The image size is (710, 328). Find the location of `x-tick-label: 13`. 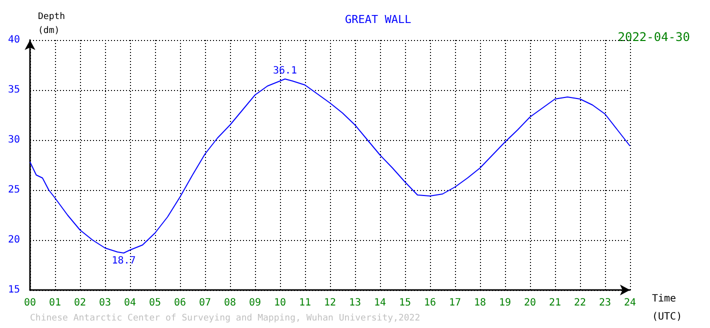

x-tick-label: 13 is located at coordinates (355, 303).